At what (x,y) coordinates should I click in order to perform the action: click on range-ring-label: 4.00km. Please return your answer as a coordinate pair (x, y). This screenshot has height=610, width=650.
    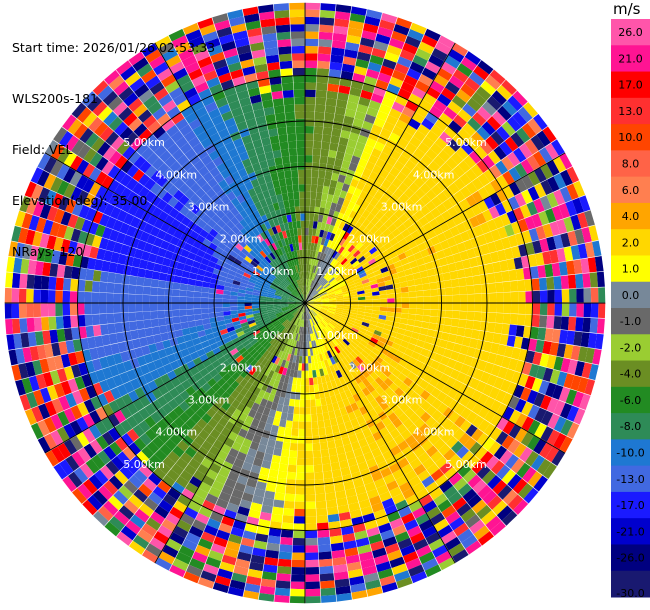
    Looking at the image, I should click on (434, 432).